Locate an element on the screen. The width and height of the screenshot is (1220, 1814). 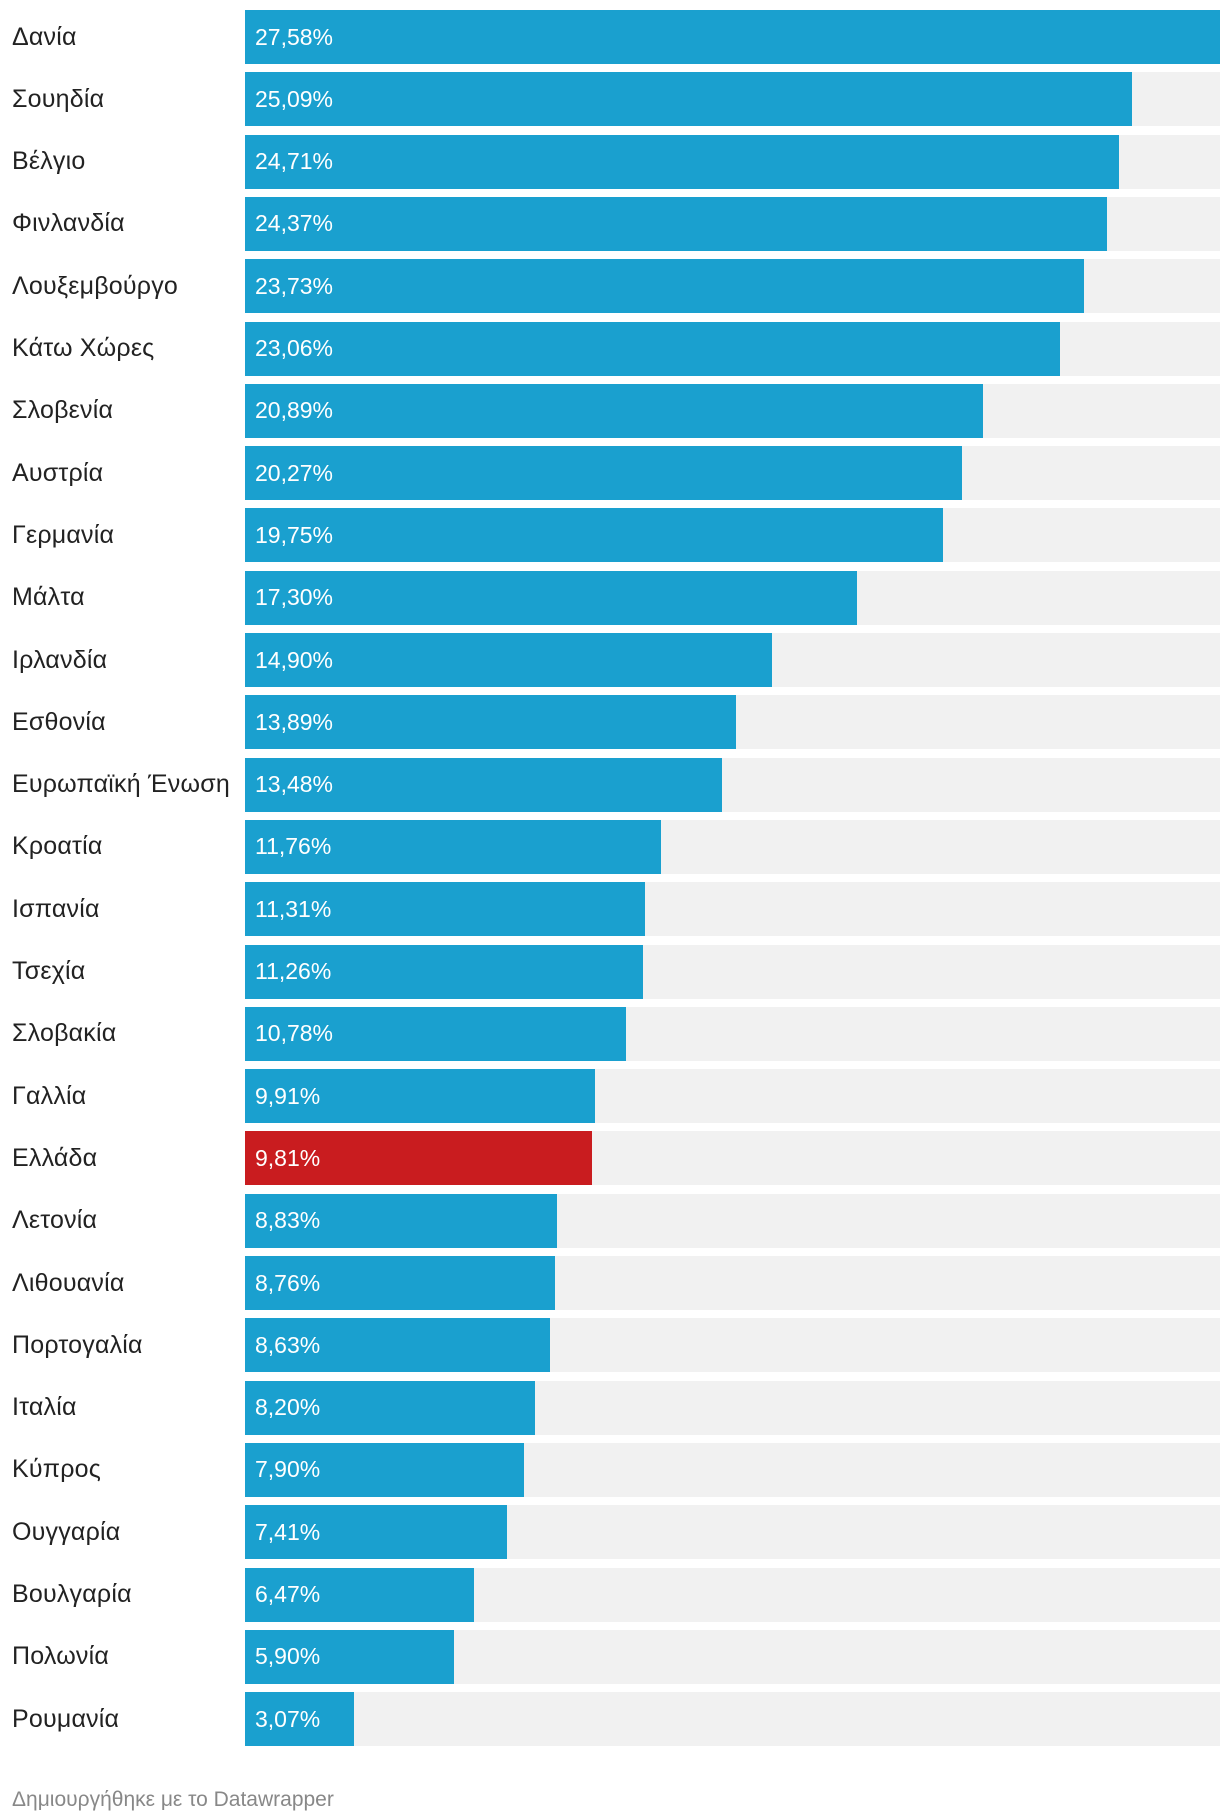
bar-track: 17,30% is located at coordinates (732, 597).